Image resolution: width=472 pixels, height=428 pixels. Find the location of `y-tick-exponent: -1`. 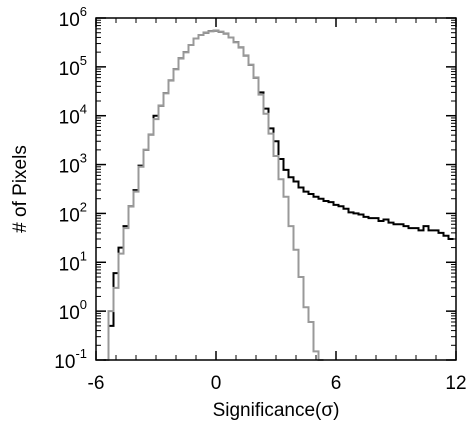

y-tick-exponent: -1 is located at coordinates (81, 353).